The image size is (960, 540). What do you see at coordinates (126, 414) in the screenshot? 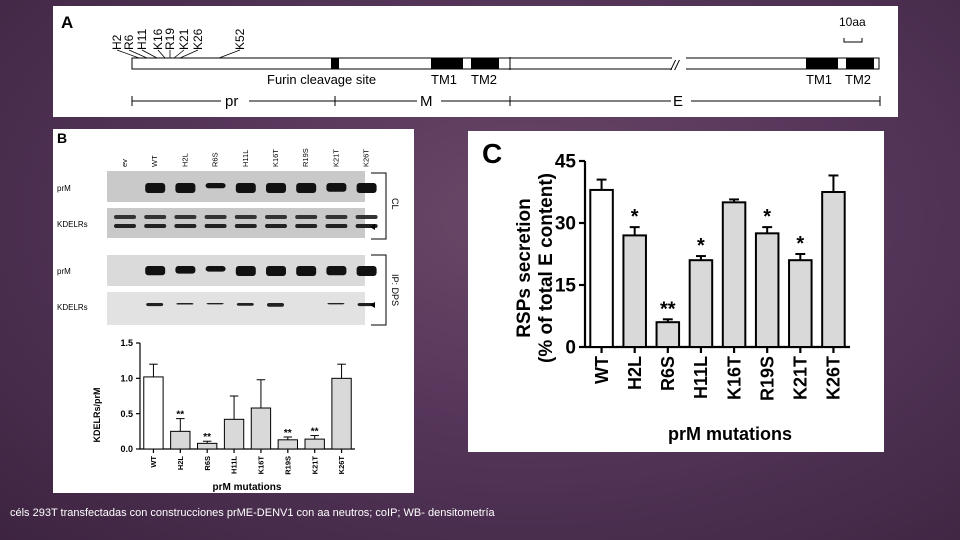
I see `y-tick-label: 0.5` at bounding box center [126, 414].